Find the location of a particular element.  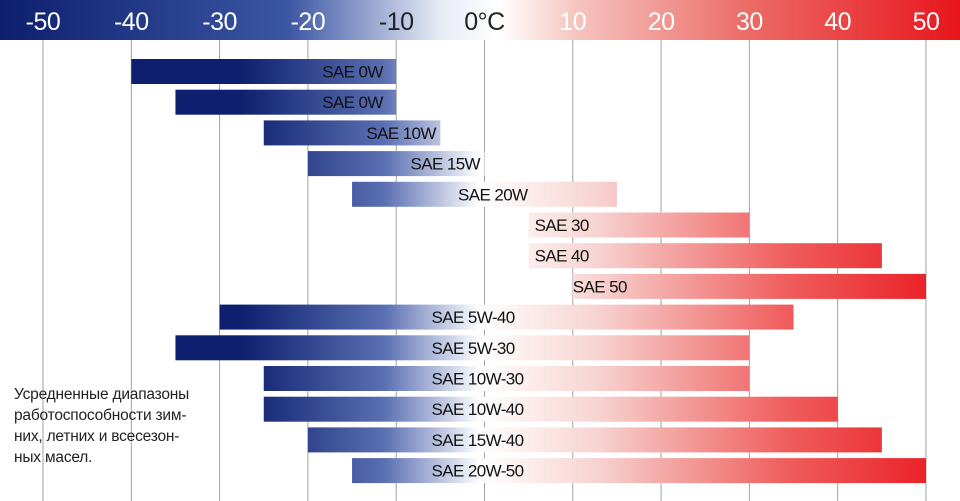

tick-labels: -50 -40 -30 -20 -10 0°C 10 20 30 40 50 is located at coordinates (483, 22).